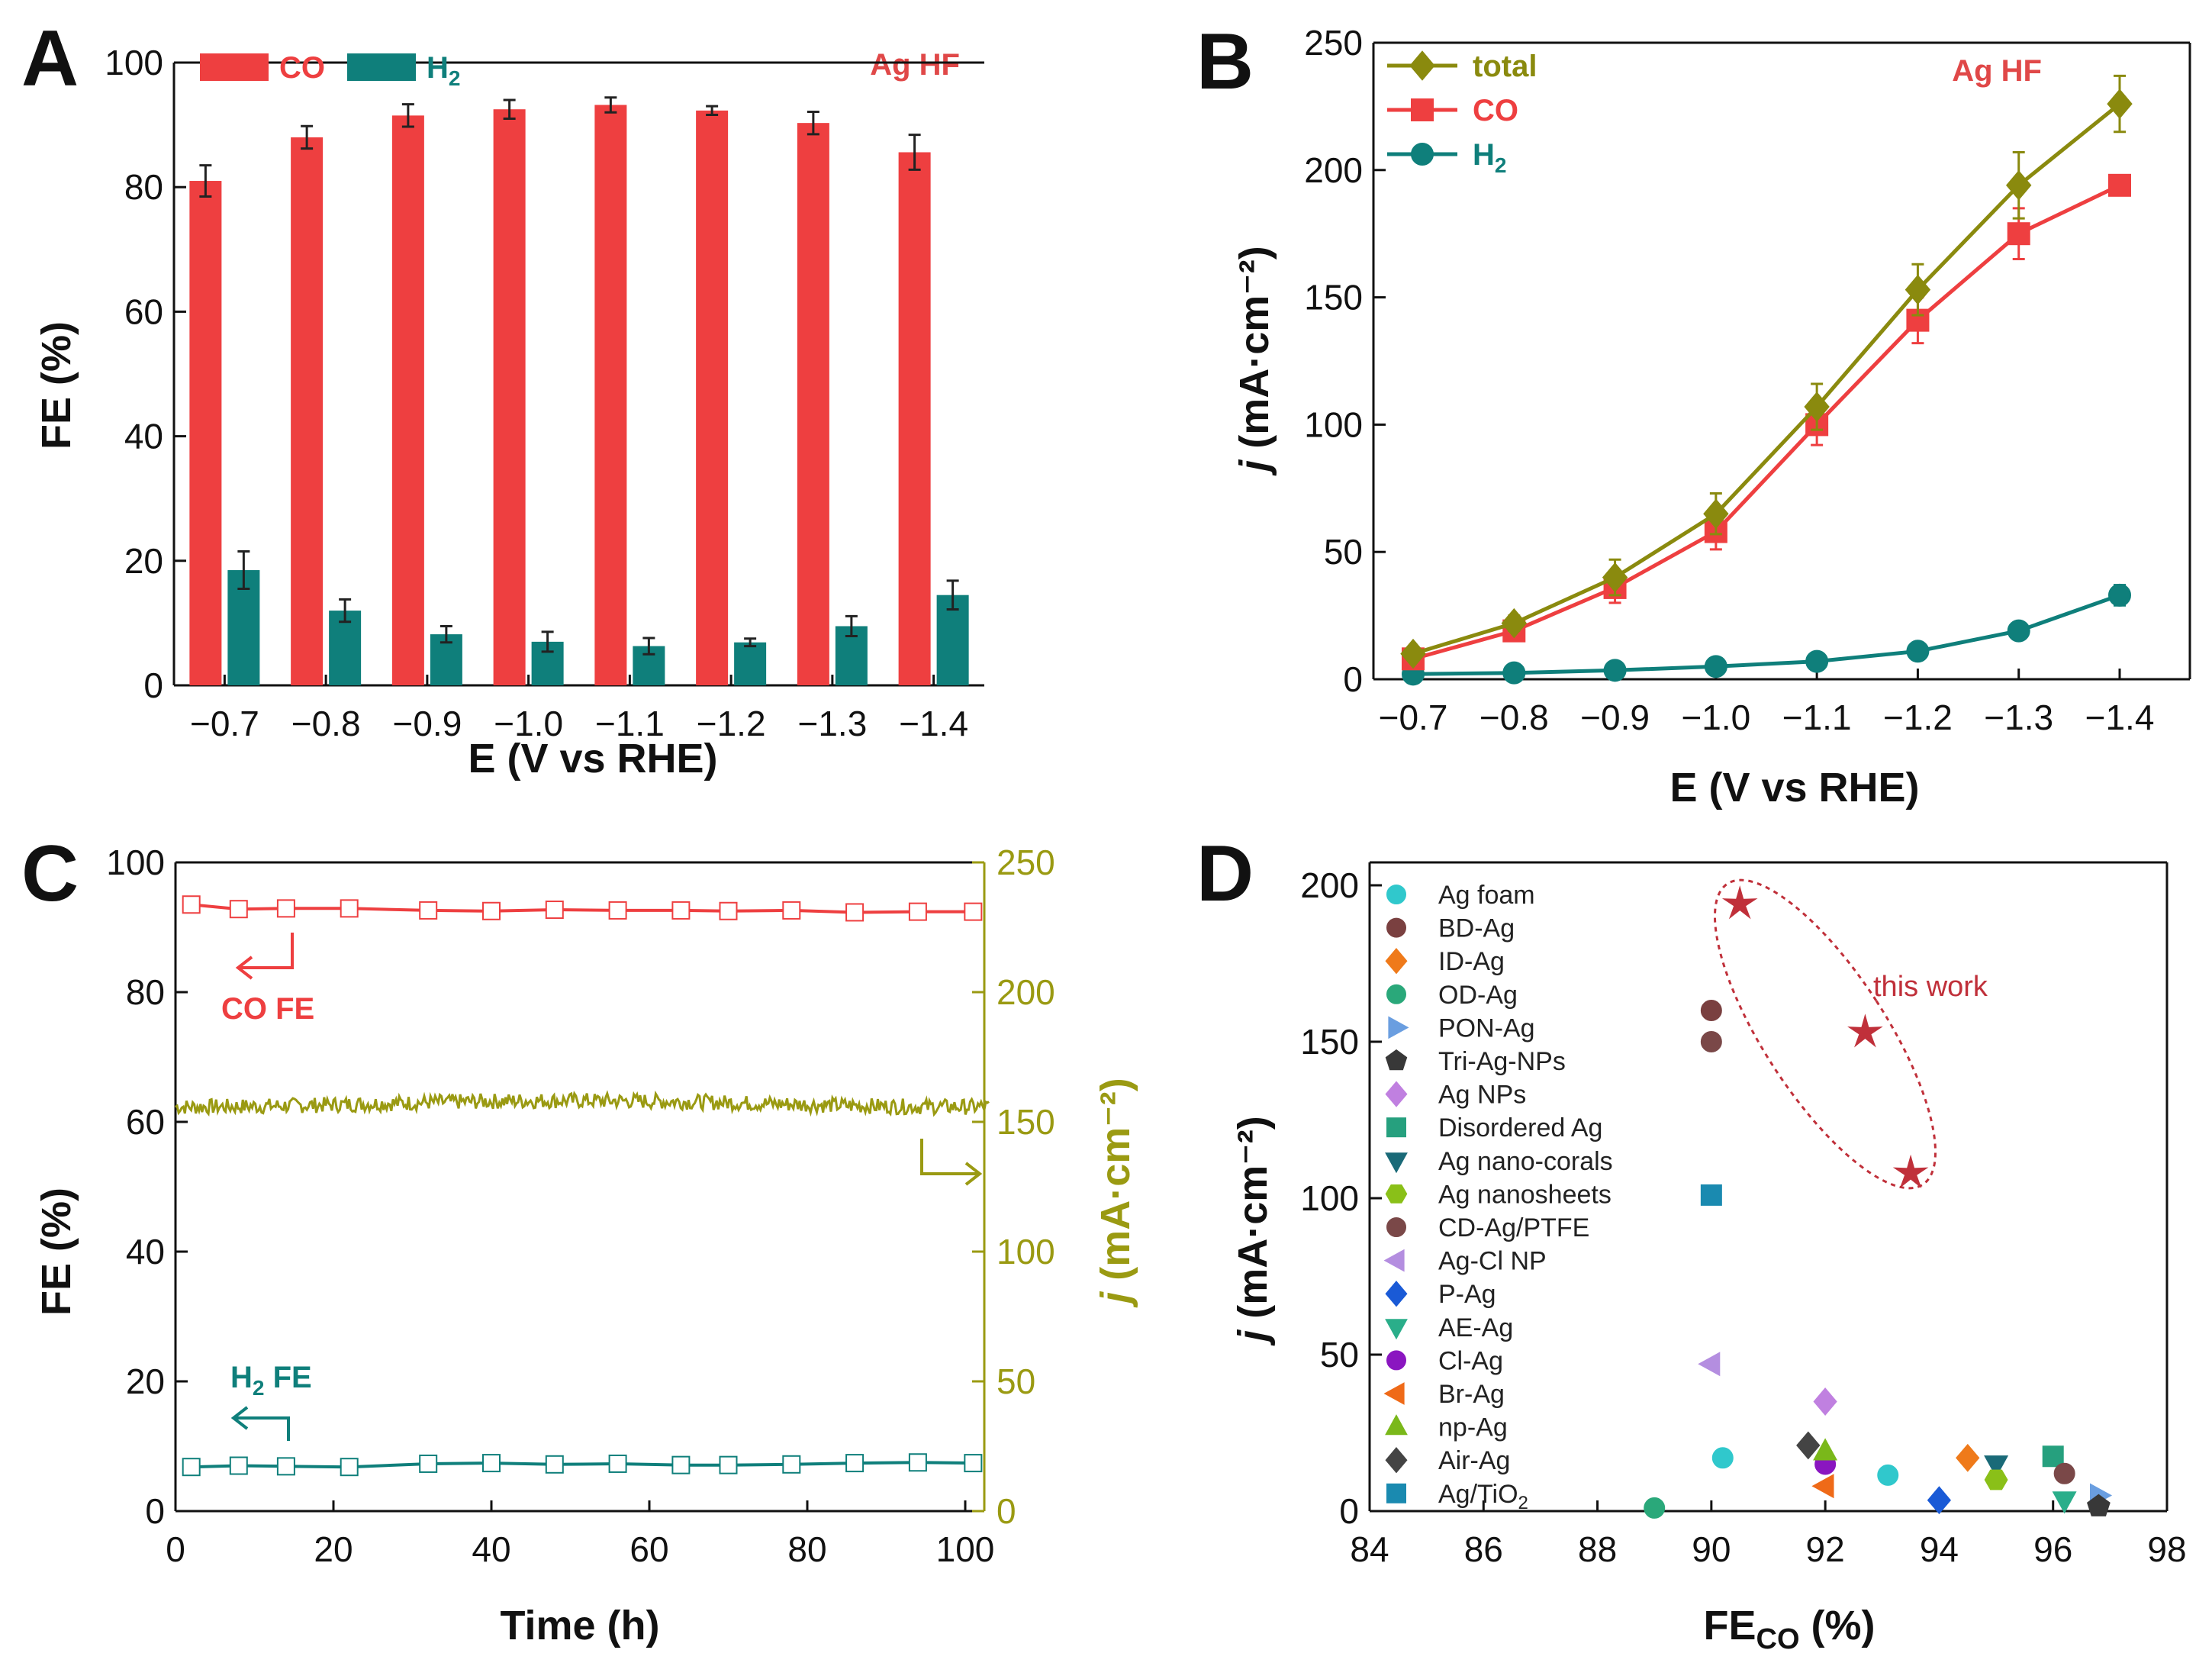 Image resolution: width=2212 pixels, height=1679 pixels. Describe the element at coordinates (1396, 1425) in the screenshot. I see `panel-d-legend-marker-np-ag` at that location.